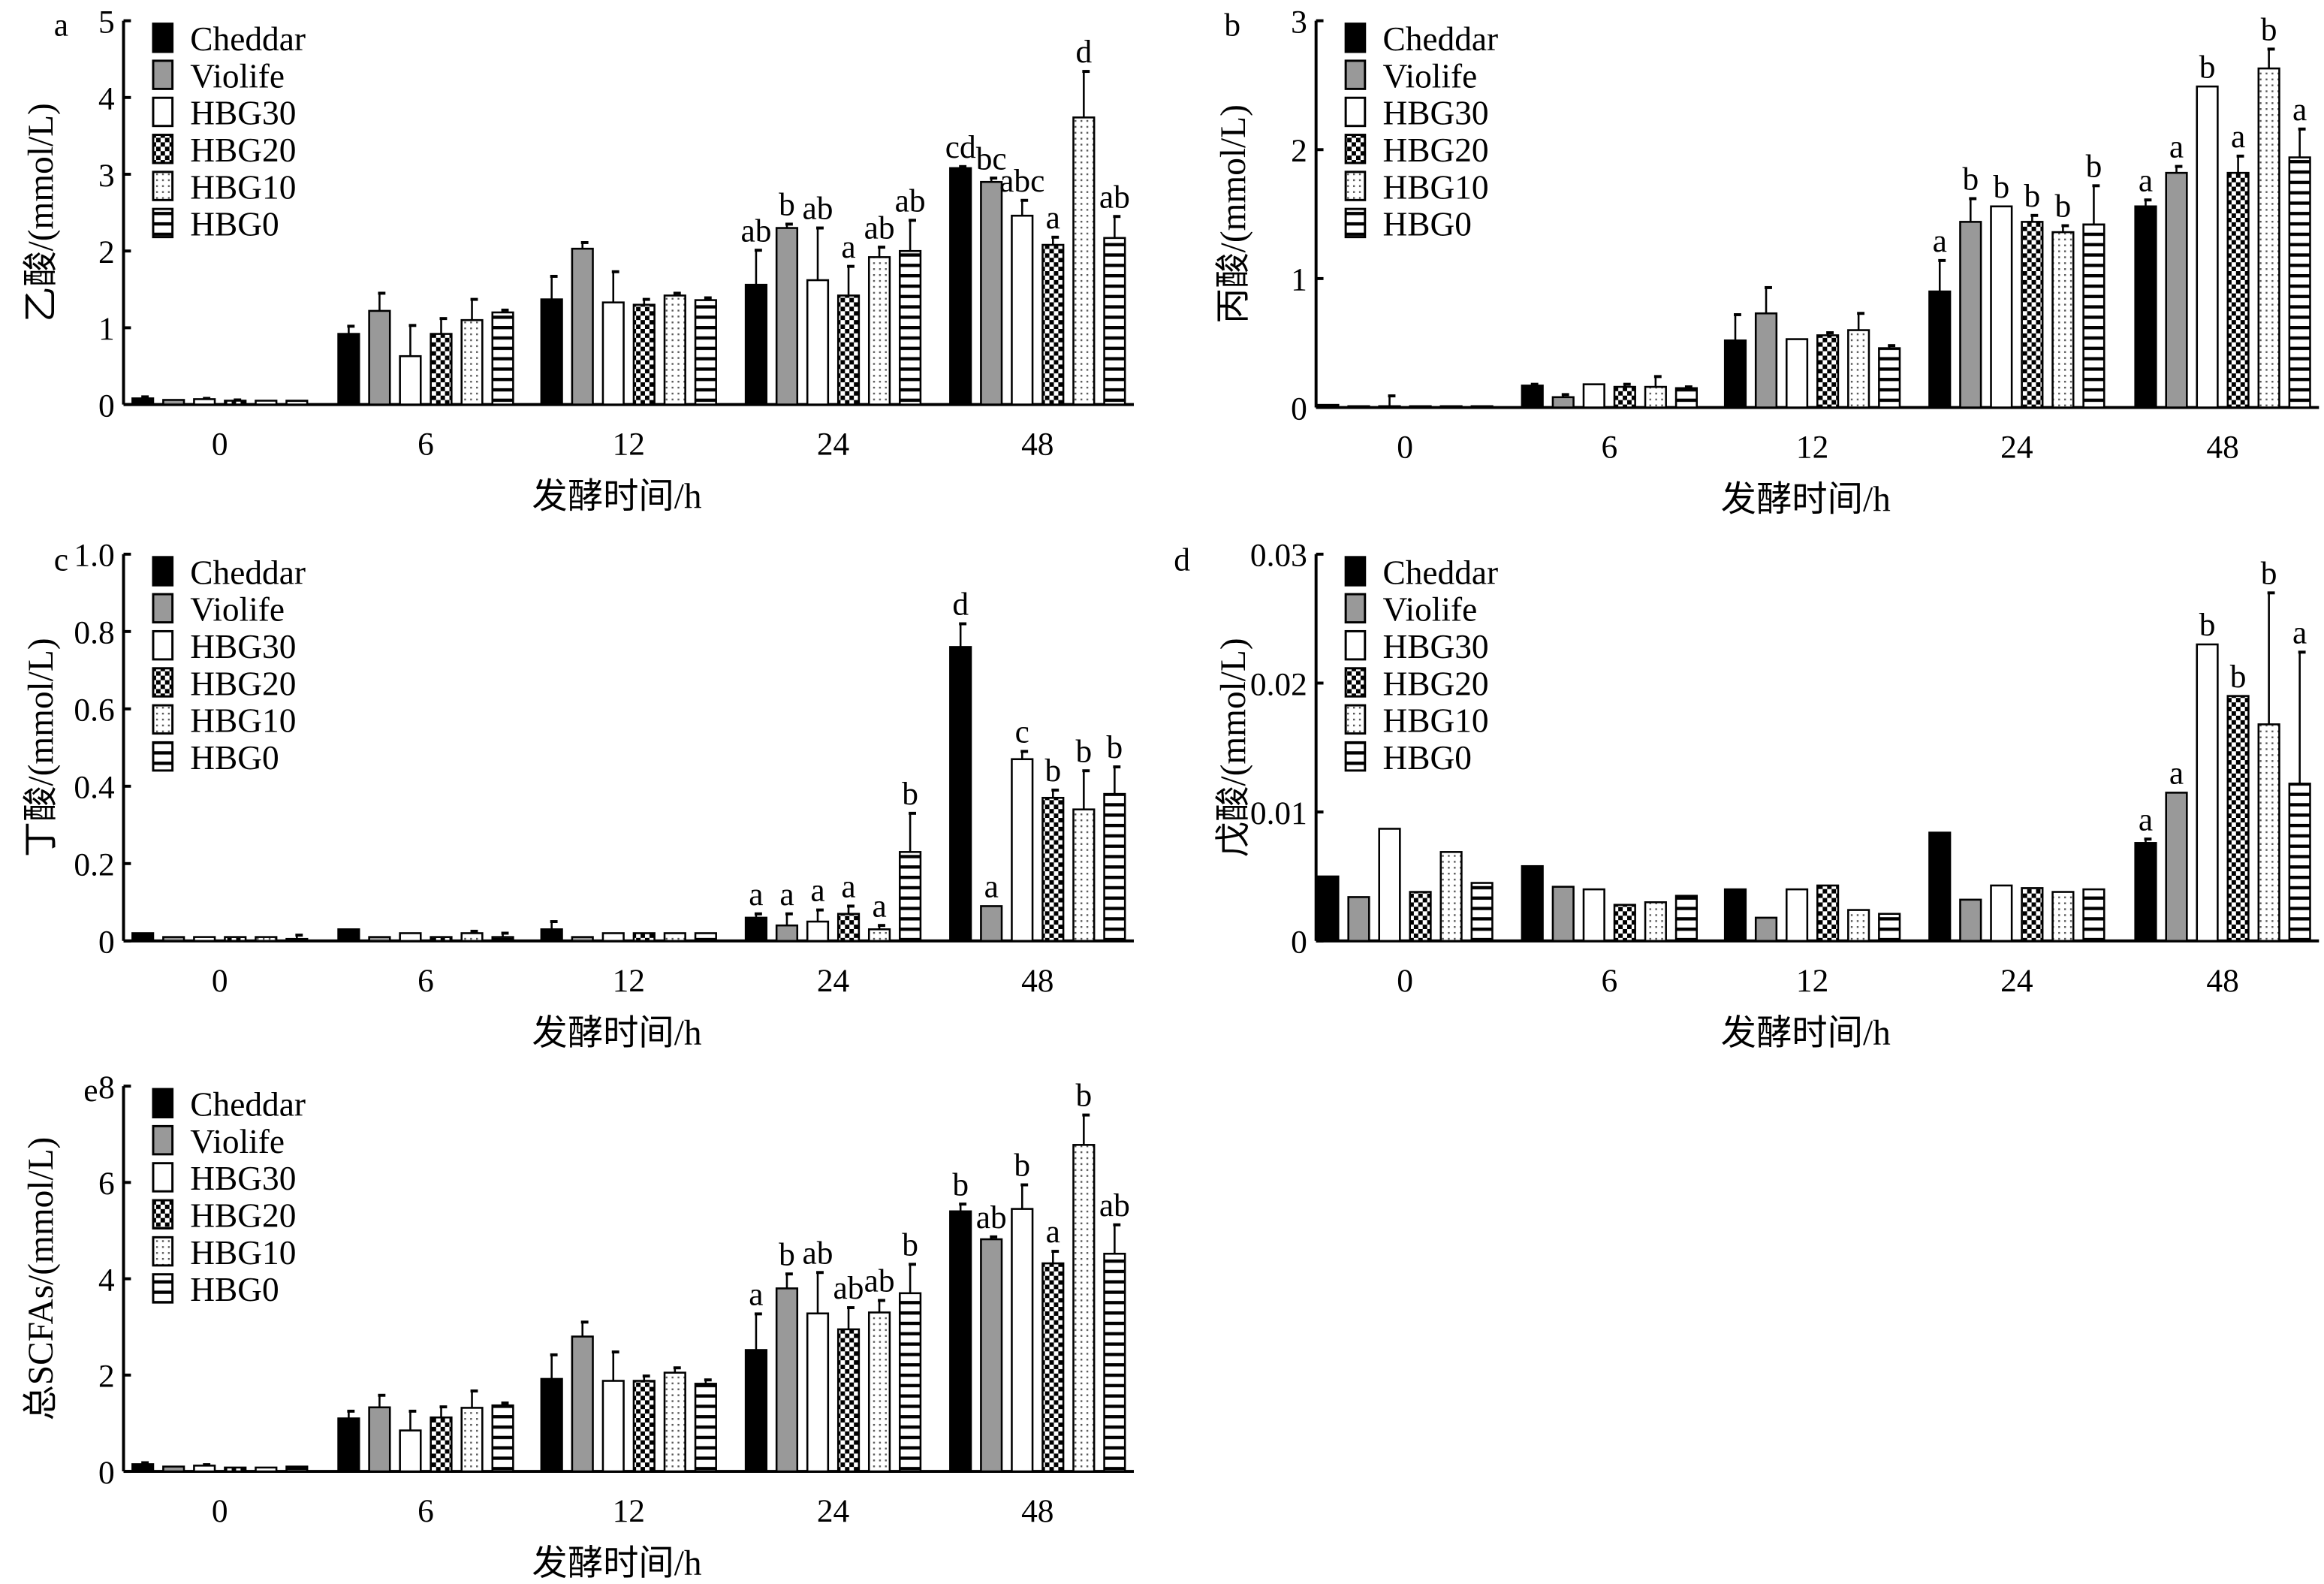 This screenshot has height=1584, width=2324. I want to click on significance-letter: cd, so click(960, 147).